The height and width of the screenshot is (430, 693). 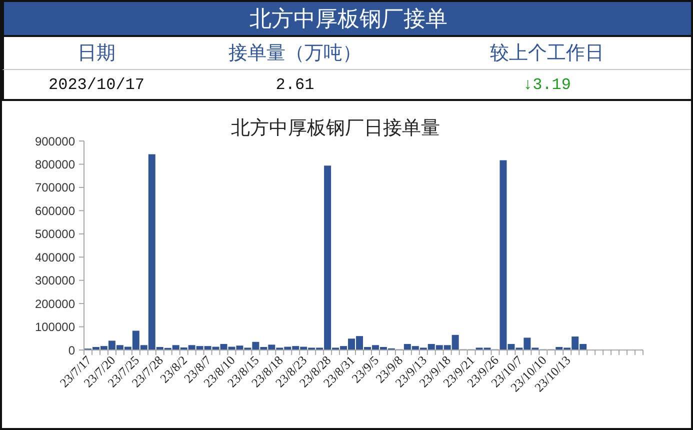 I want to click on y-tick-label: 800000, so click(x=55, y=164).